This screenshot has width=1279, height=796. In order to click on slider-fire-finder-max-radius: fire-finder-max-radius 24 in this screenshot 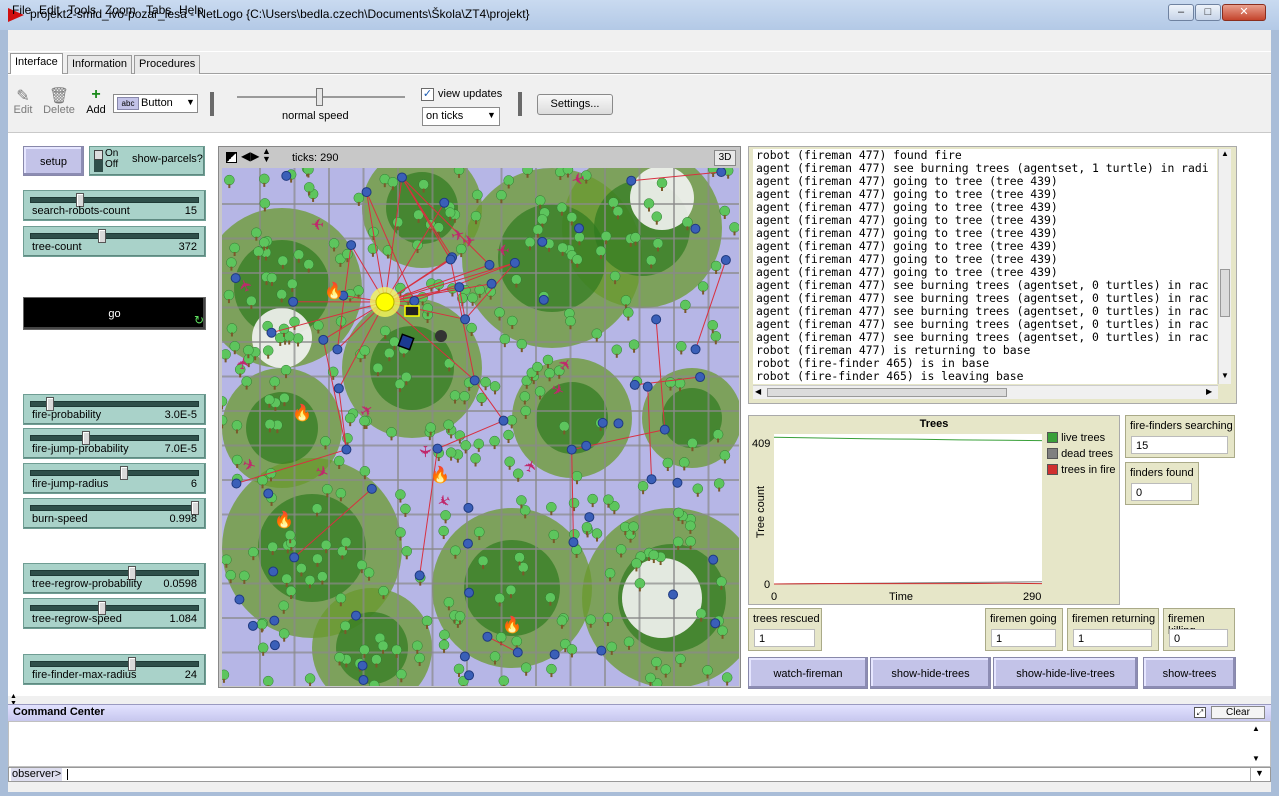, I will do `click(114, 669)`.